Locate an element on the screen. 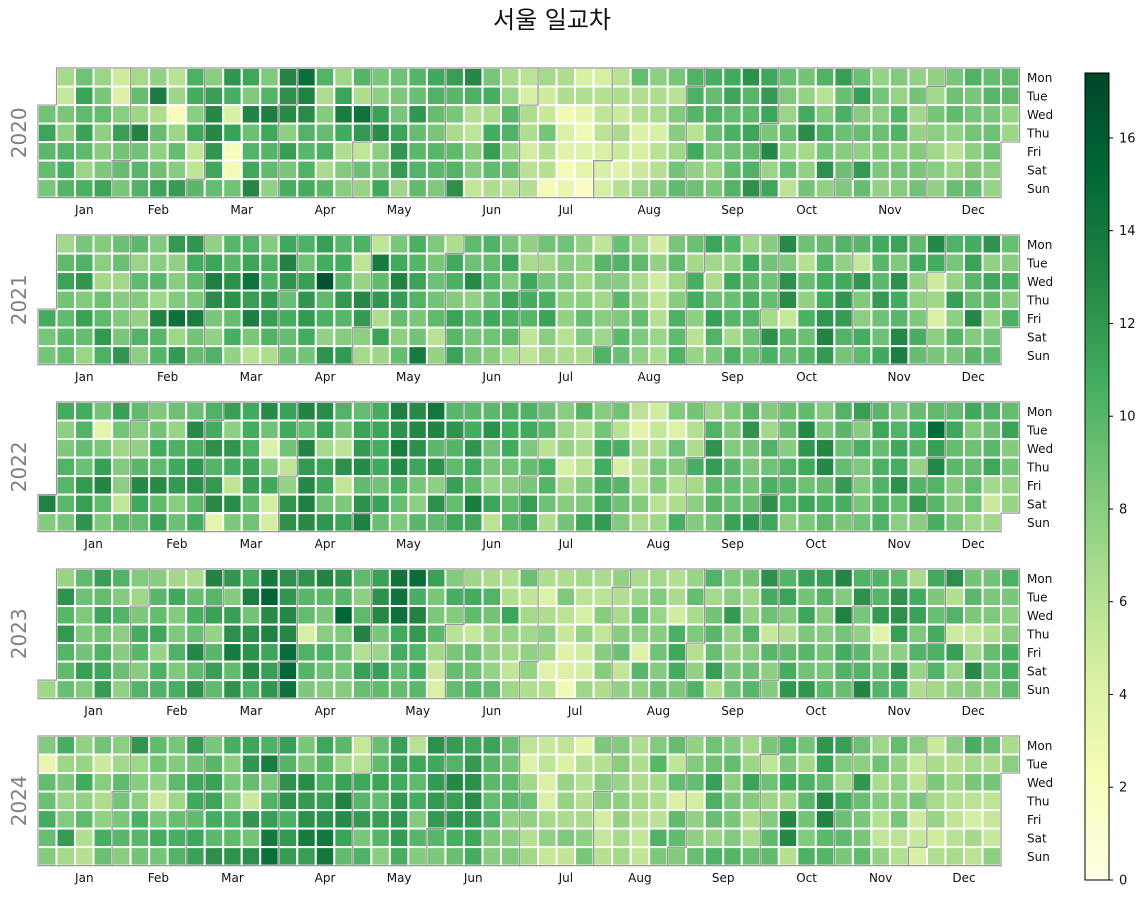 This screenshot has height=899, width=1143. month-label: Oct is located at coordinates (815, 544).